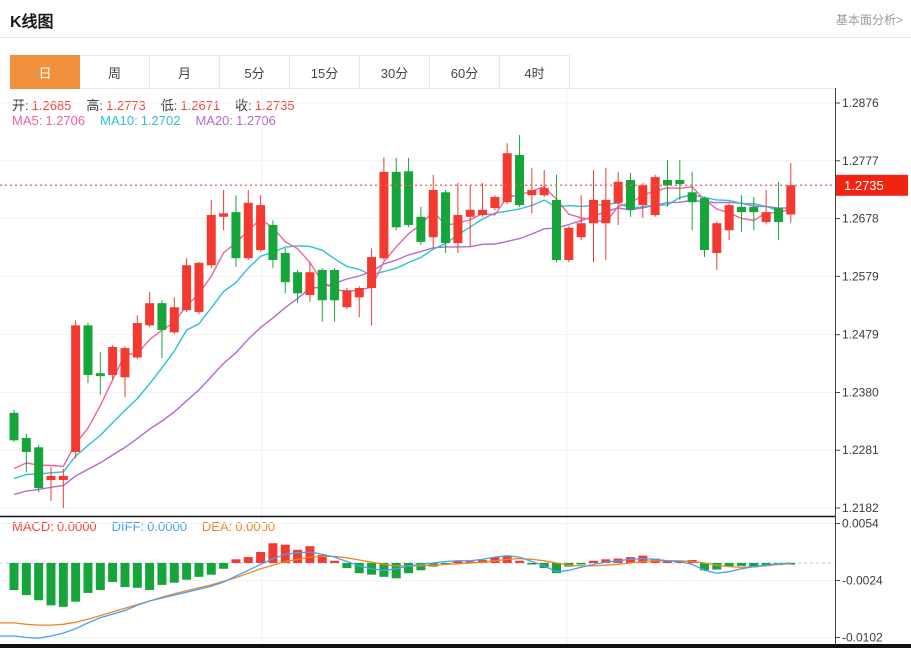  I want to click on tab-5分: 5分, so click(255, 72).